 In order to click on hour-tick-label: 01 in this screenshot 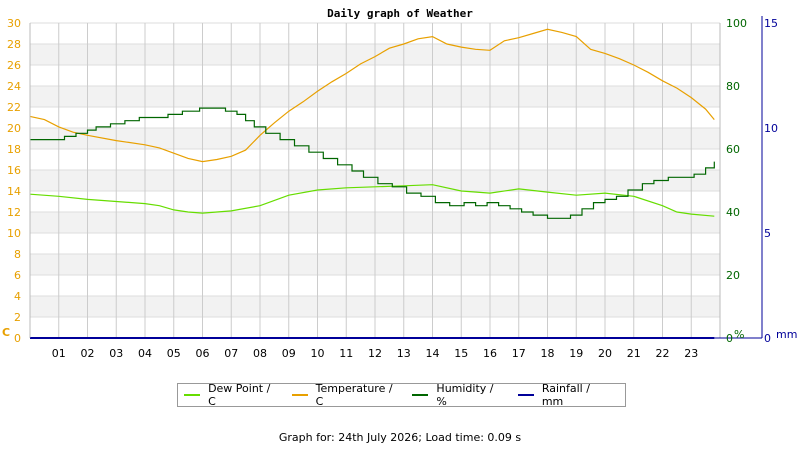, I will do `click(59, 353)`.